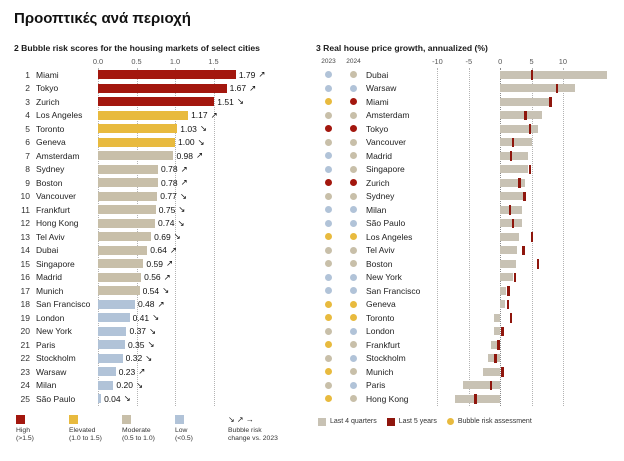  I want to click on bubble-score-row: 19 London 0.41 ↘, so click(158, 318).